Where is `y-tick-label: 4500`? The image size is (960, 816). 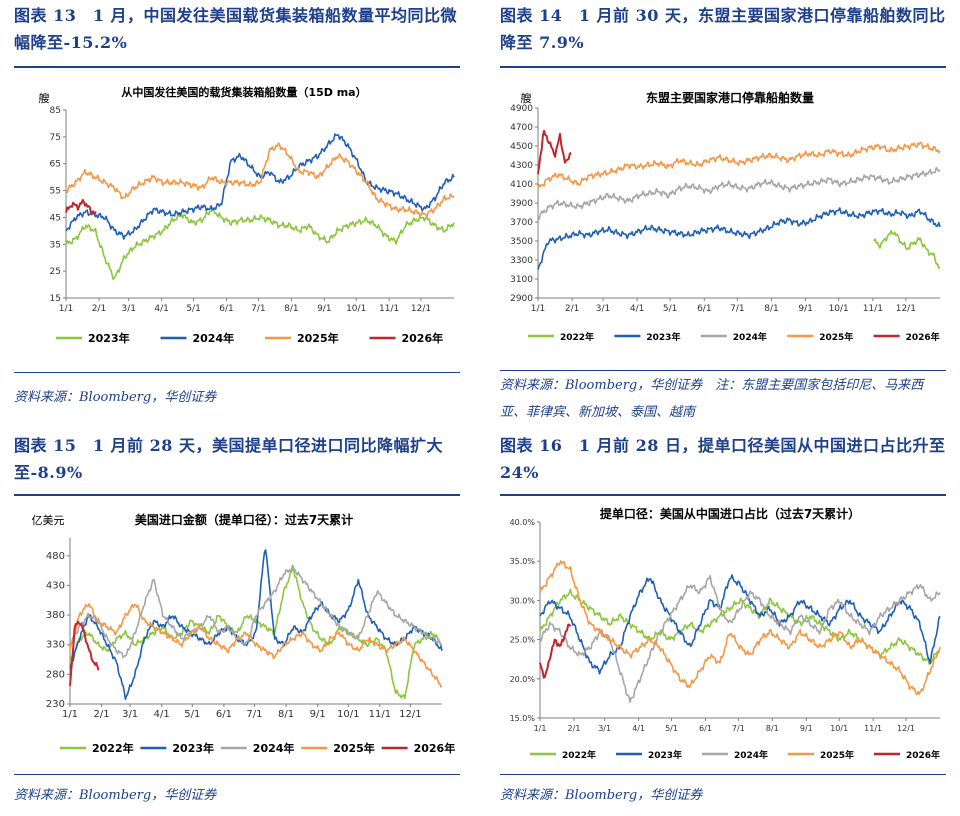
y-tick-label: 4500 is located at coordinates (521, 147).